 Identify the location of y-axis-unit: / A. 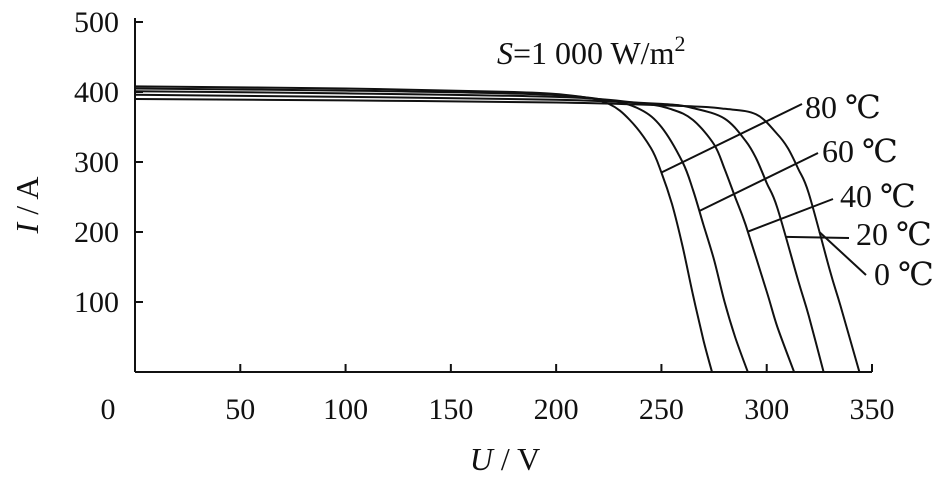
(27, 200).